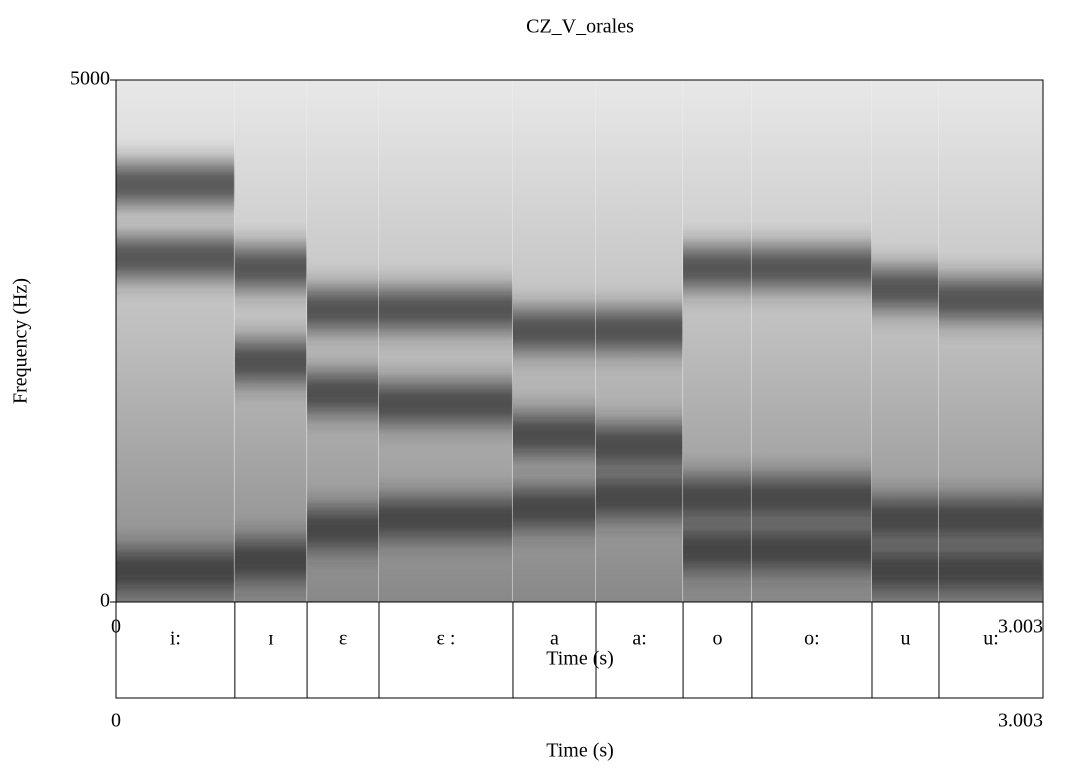 This screenshot has width=1074, height=769. I want to click on y-tick-label: 0, so click(105, 601).